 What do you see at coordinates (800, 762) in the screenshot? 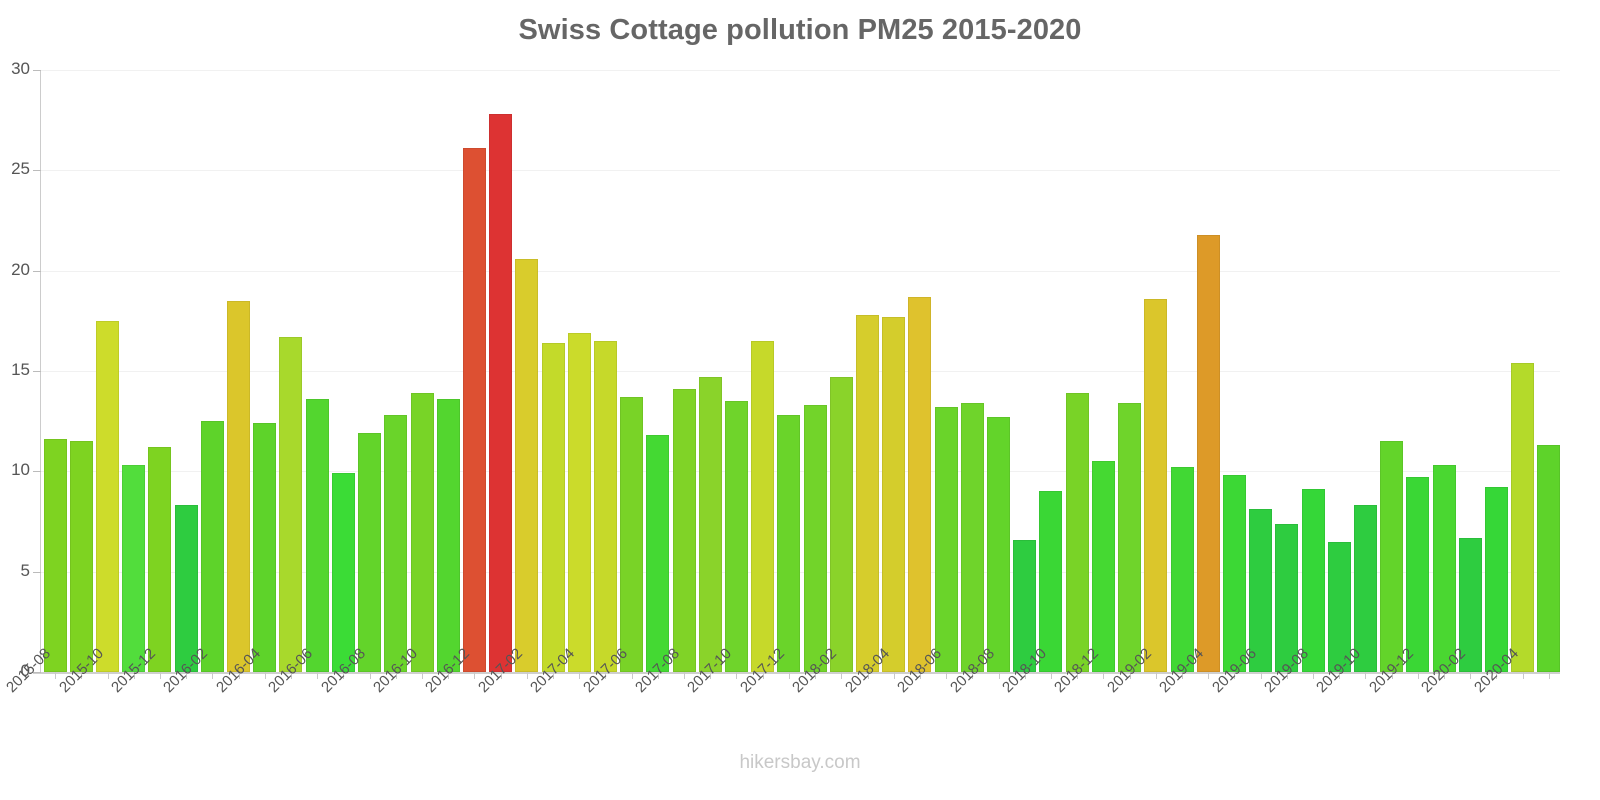
I see `watermark-label: hikersbay.com` at bounding box center [800, 762].